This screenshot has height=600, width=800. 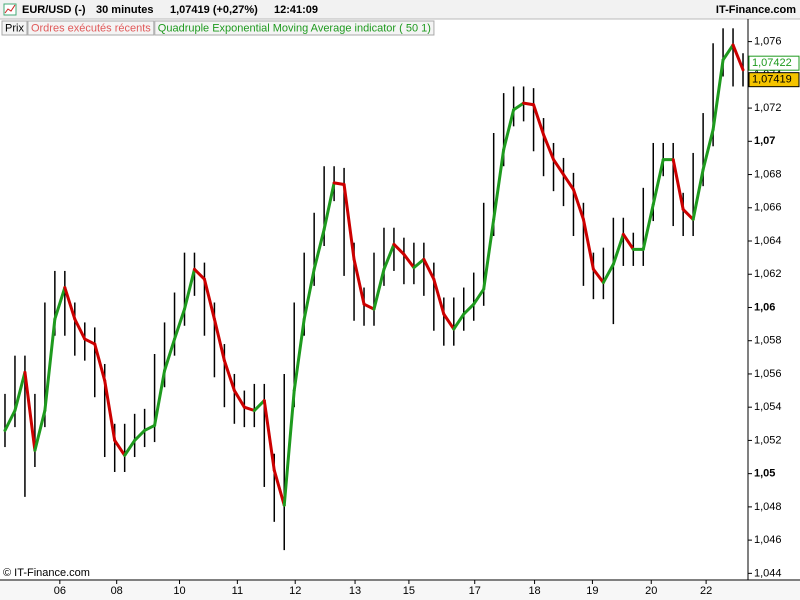 I want to click on y-tick-label: 1,076, so click(x=768, y=42).